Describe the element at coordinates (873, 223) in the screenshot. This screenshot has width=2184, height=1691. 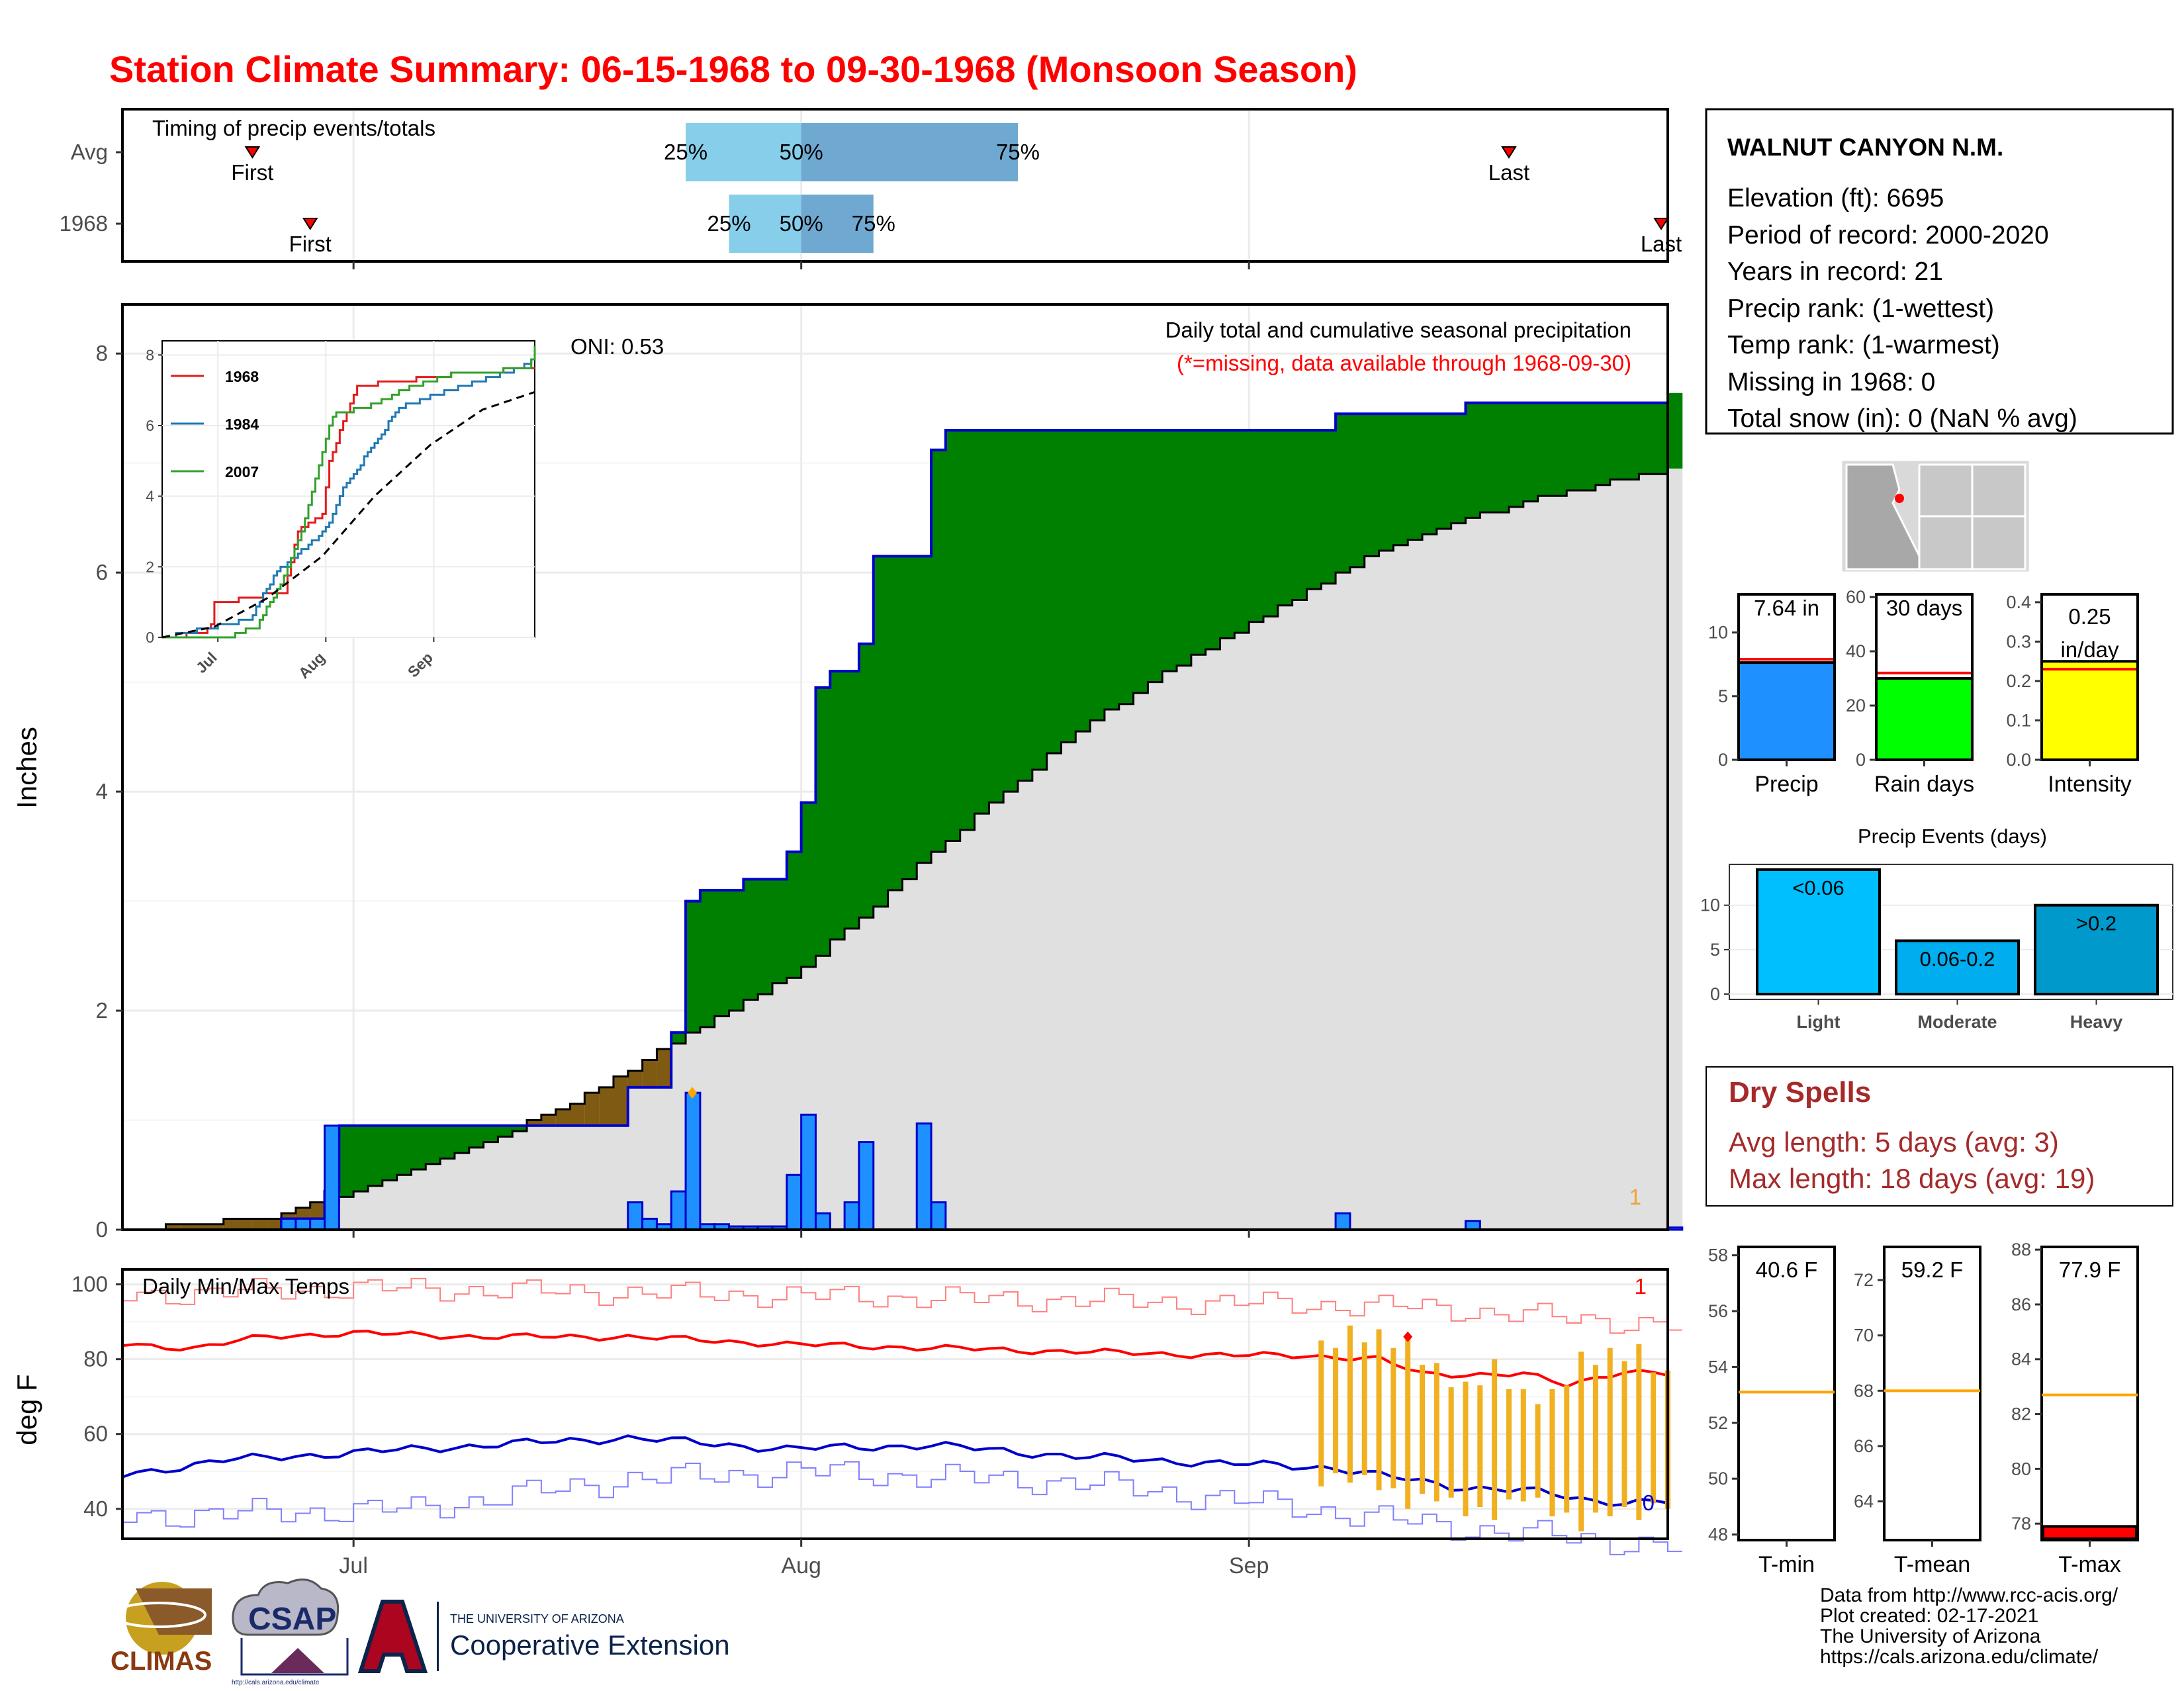
I see `timing-pct-1-2: 75%` at that location.